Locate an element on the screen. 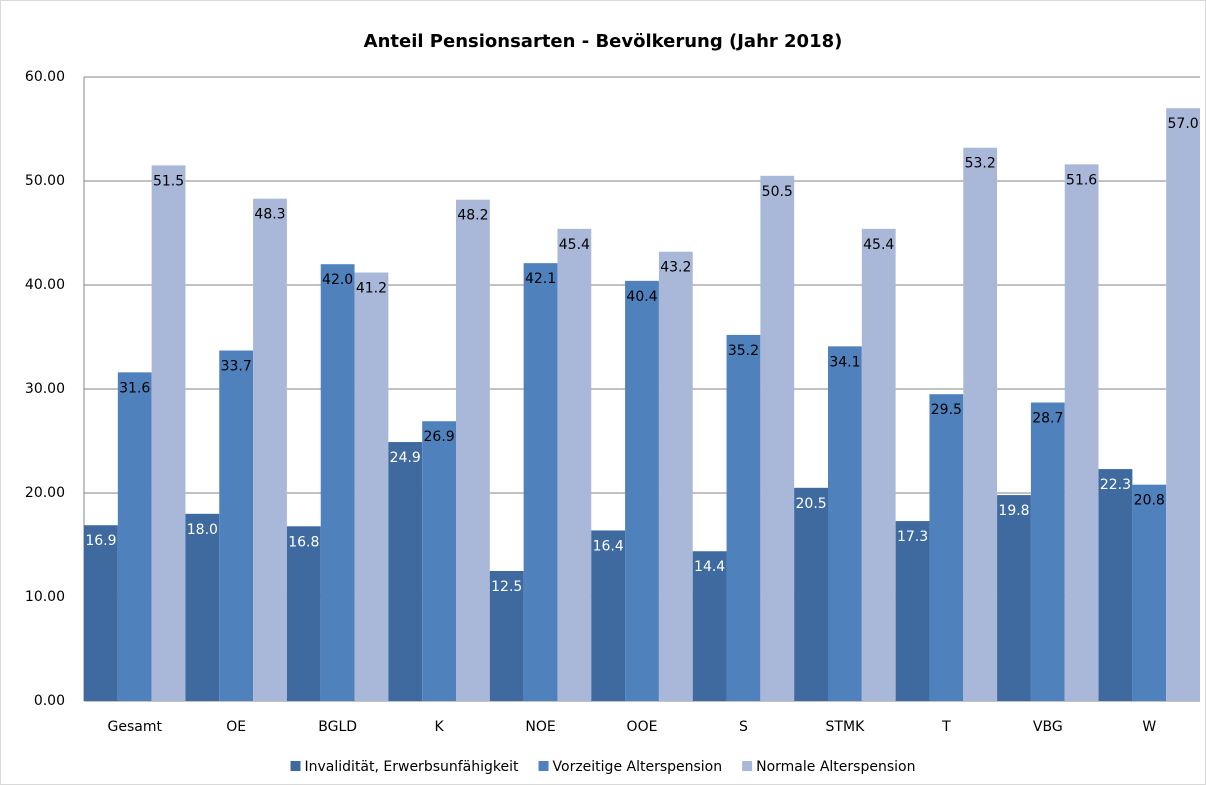  x-tick-label: Gesamt is located at coordinates (134, 727).